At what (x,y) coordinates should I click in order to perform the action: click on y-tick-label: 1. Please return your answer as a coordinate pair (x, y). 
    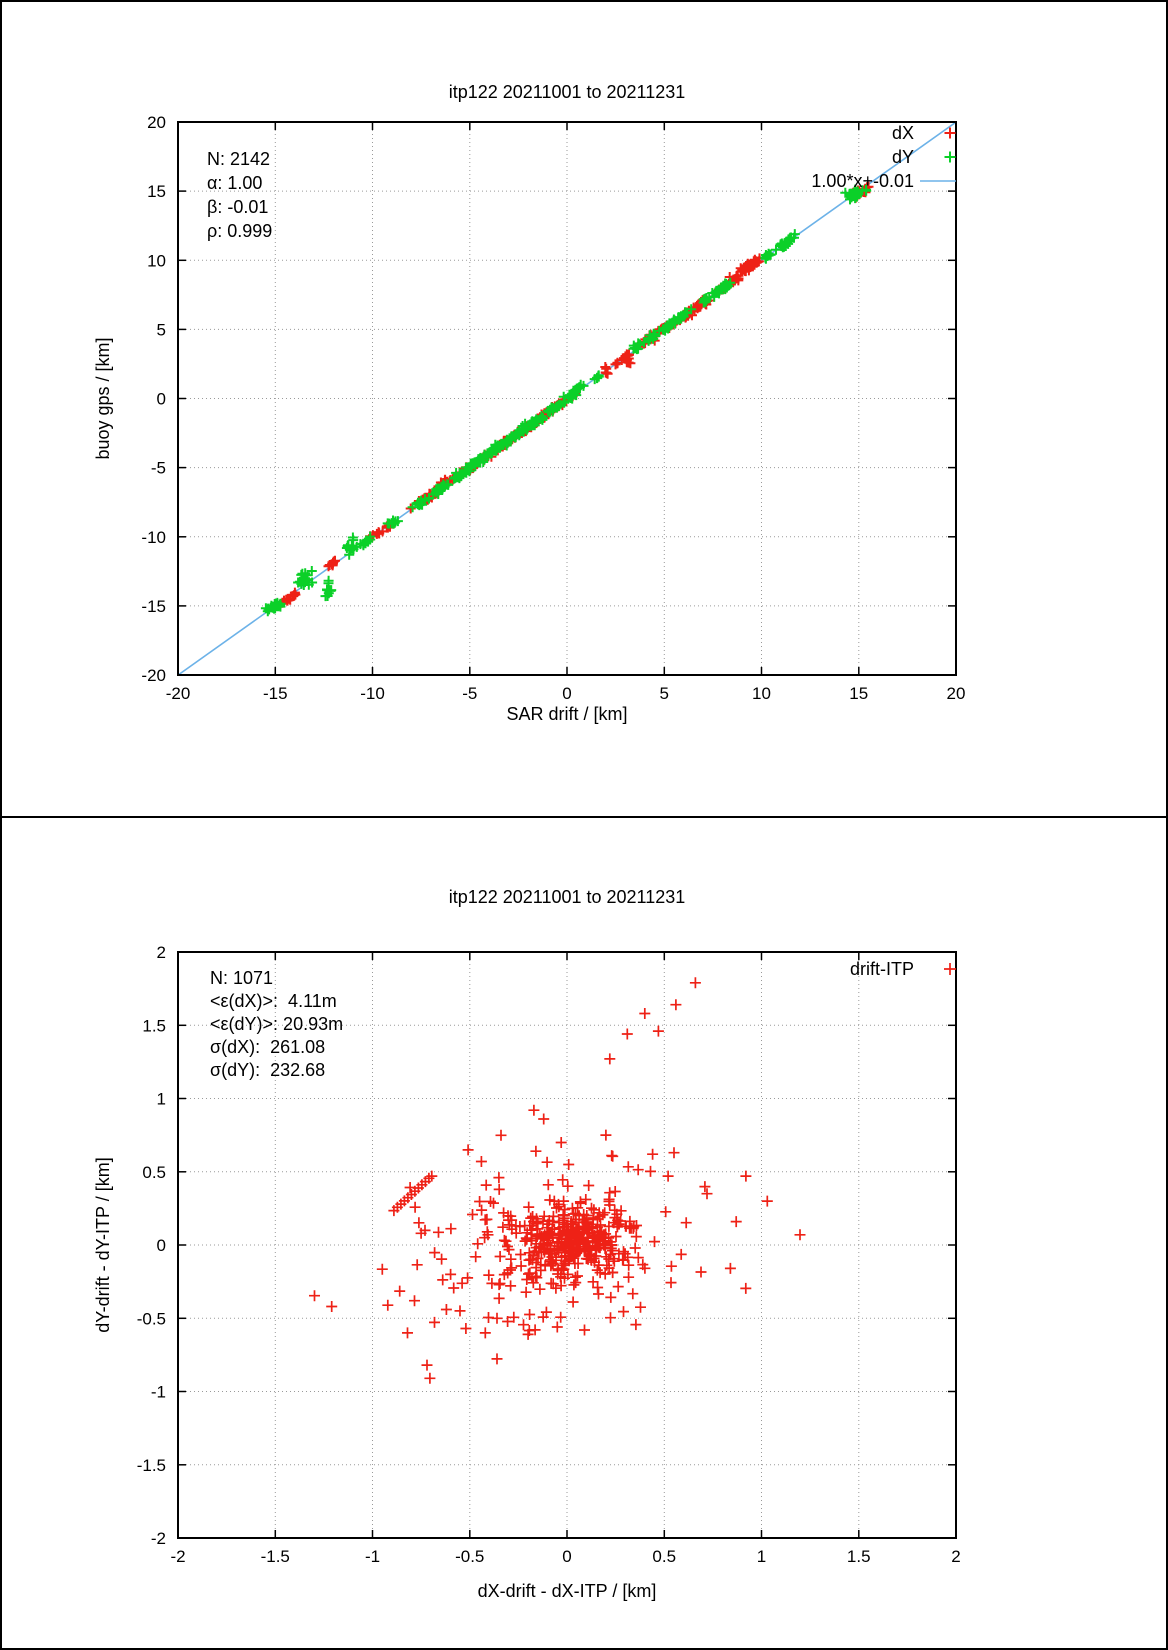
    Looking at the image, I should click on (161, 1099).